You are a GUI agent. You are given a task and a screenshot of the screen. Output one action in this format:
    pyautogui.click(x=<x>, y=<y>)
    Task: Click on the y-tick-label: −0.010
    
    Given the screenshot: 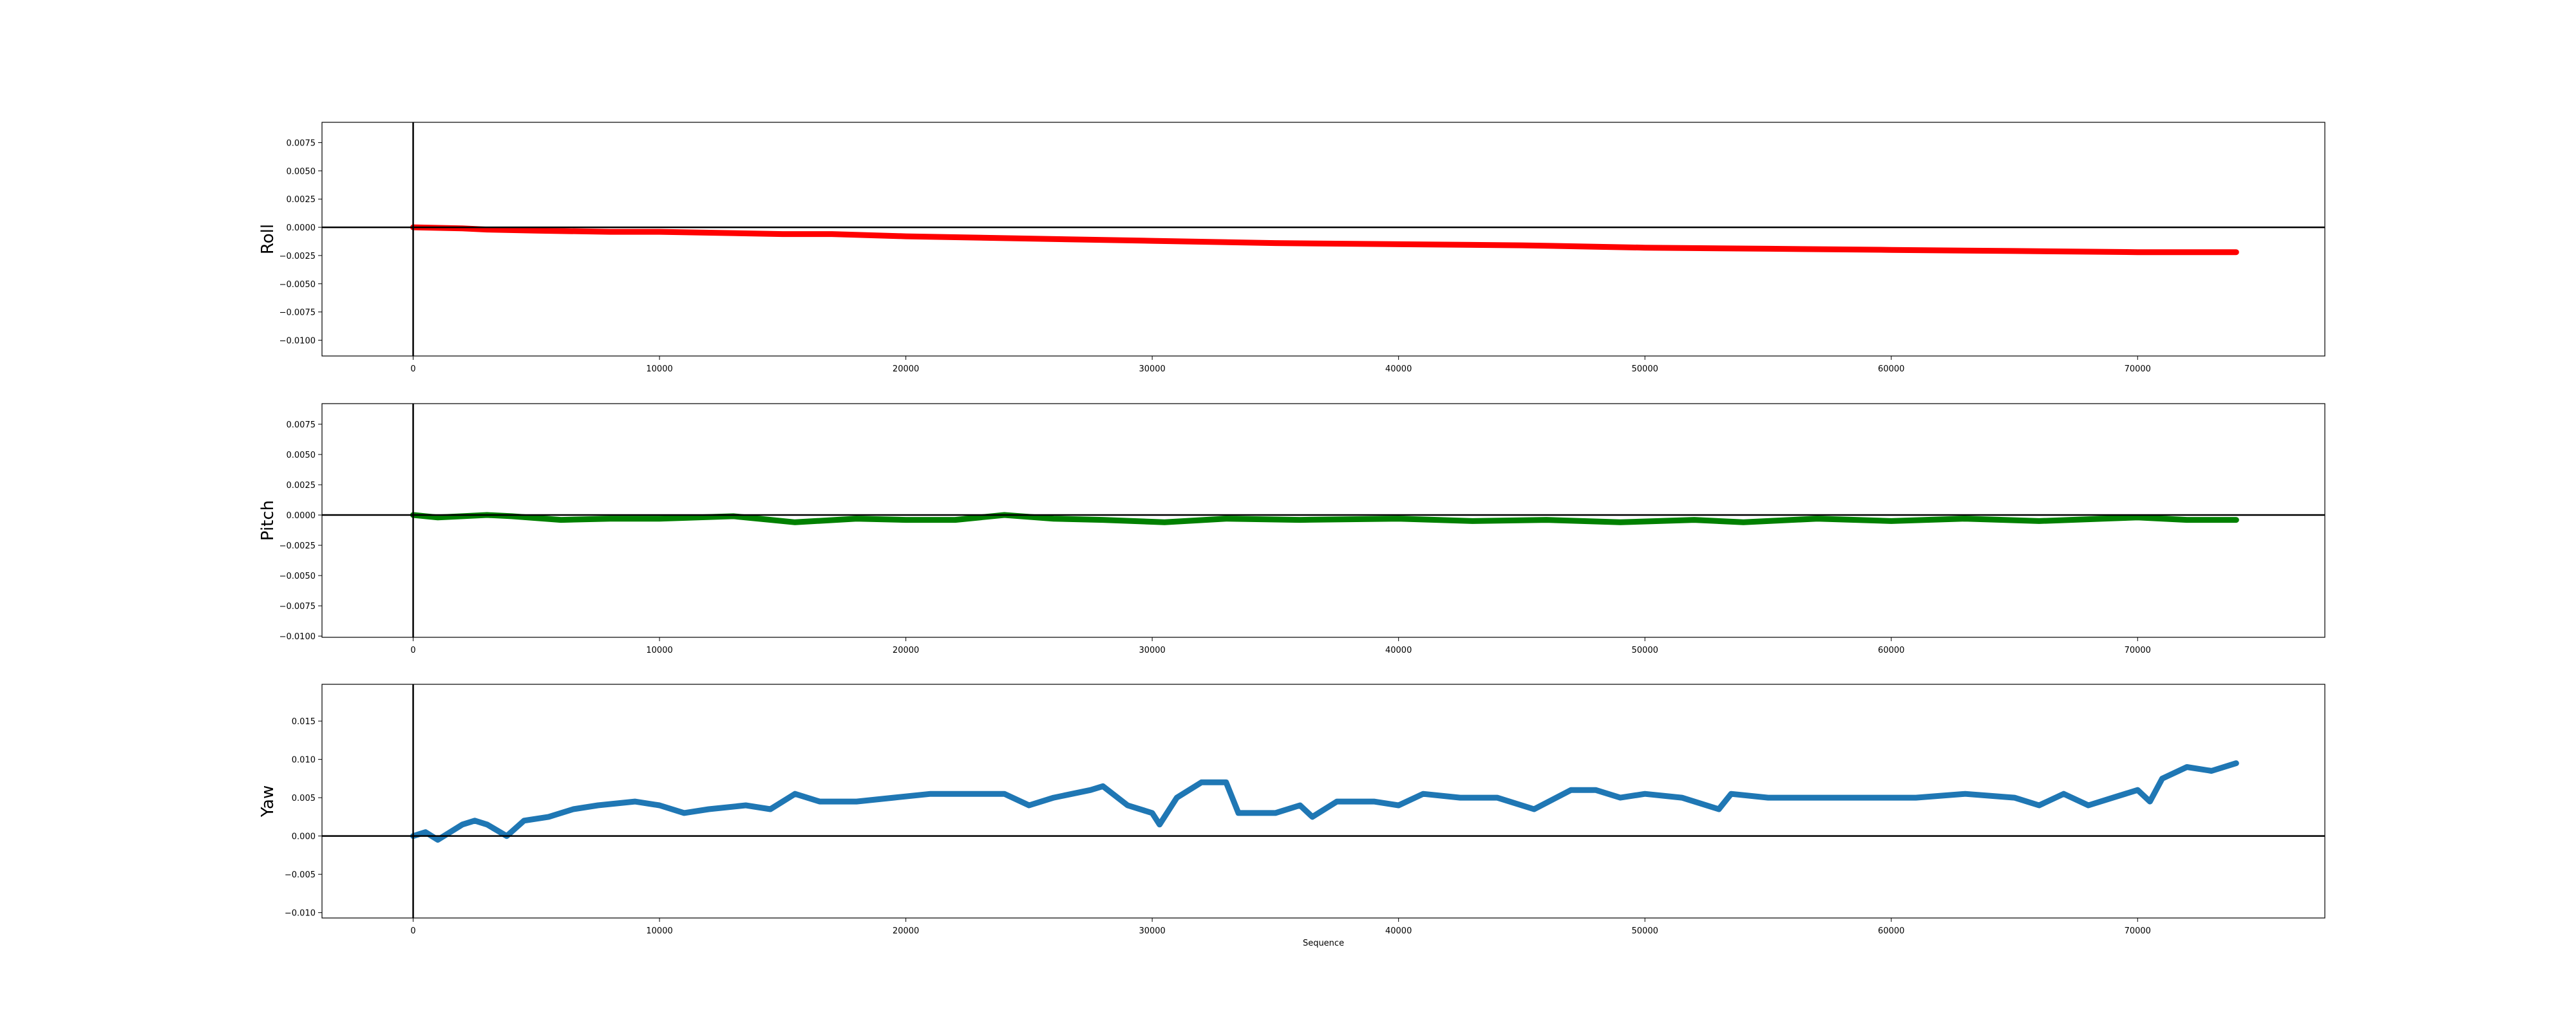 What is the action you would take?
    pyautogui.click(x=301, y=914)
    